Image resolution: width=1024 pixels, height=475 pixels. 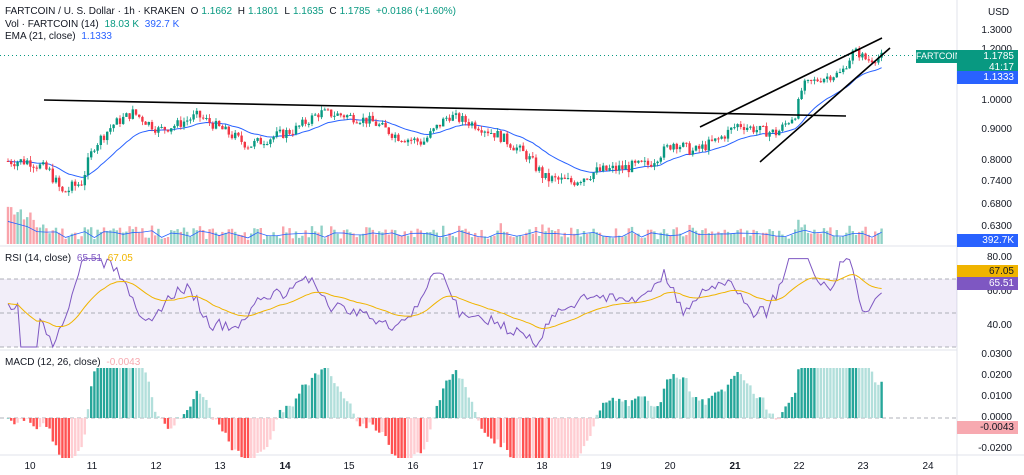 What do you see at coordinates (999, 12) in the screenshot?
I see `currency-label: USD` at bounding box center [999, 12].